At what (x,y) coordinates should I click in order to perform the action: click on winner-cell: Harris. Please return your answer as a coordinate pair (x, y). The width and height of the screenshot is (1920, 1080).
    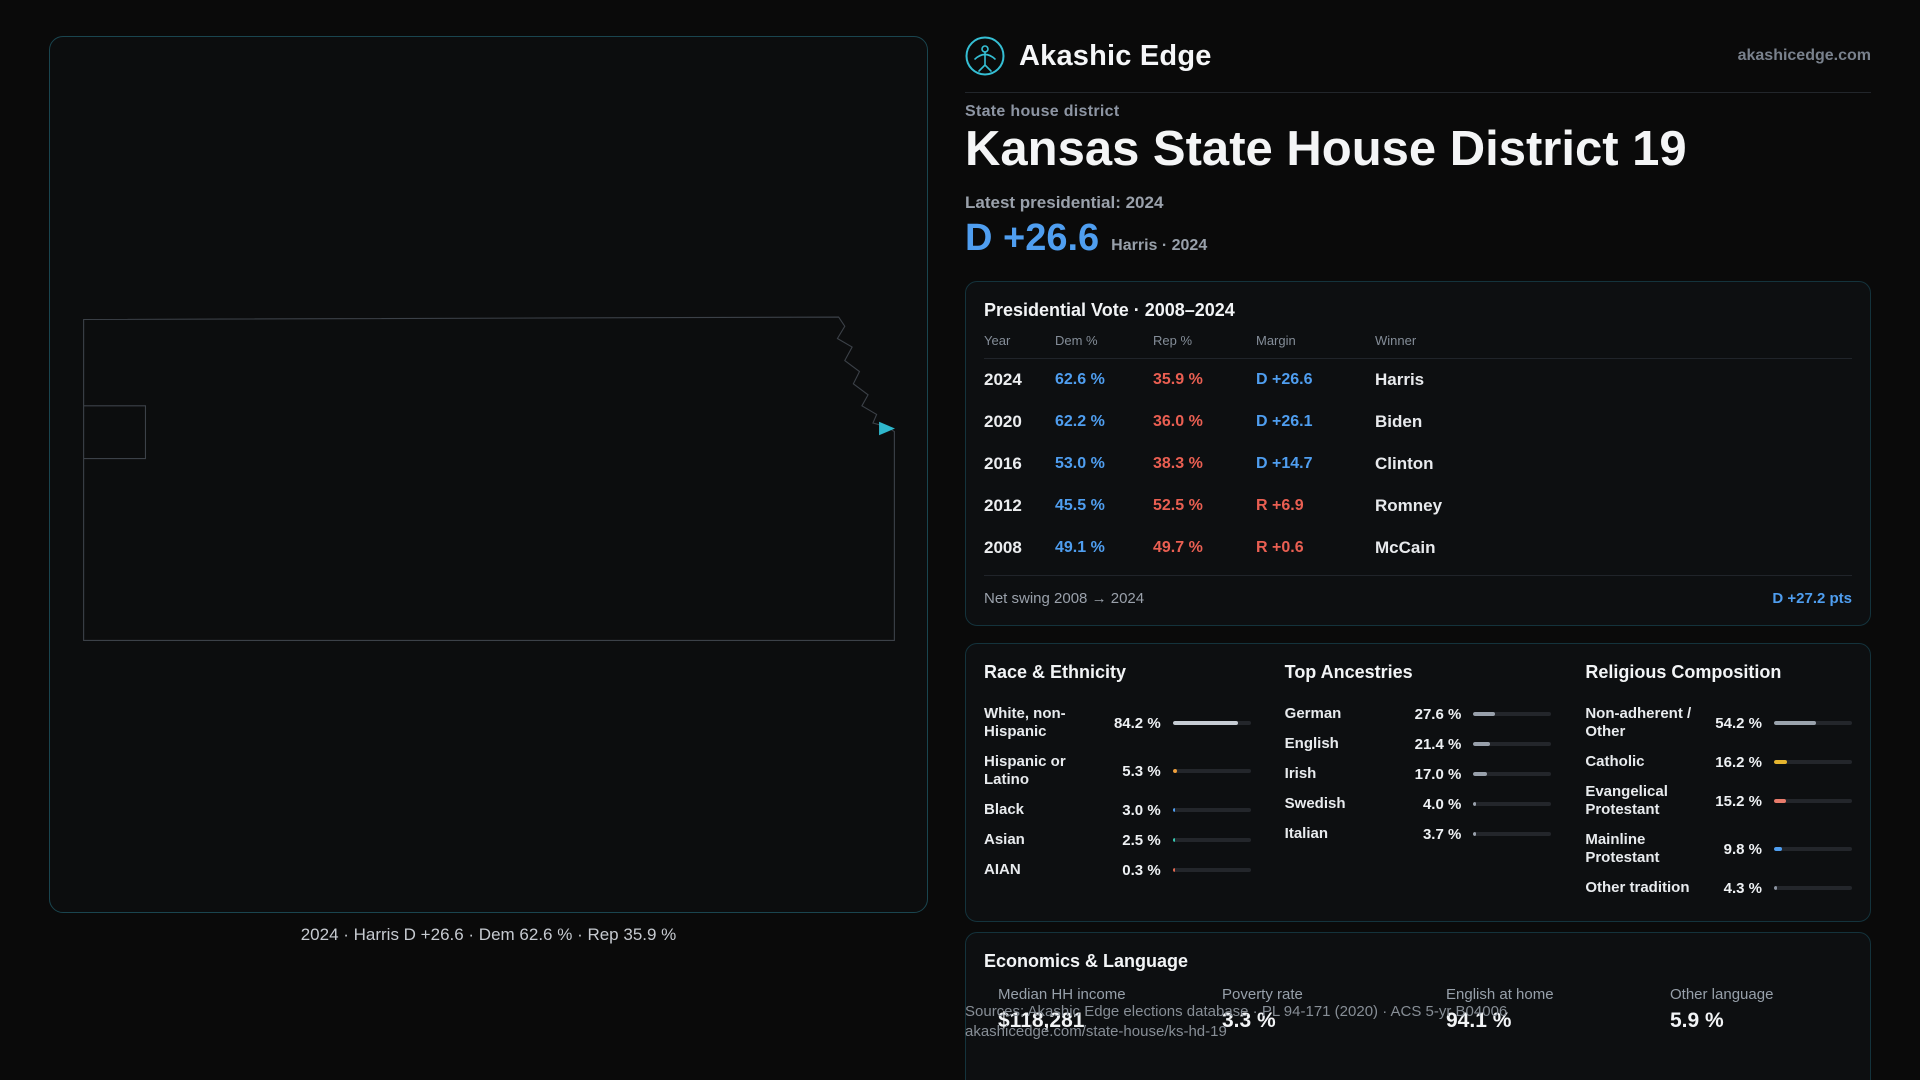
    Looking at the image, I should click on (1400, 379).